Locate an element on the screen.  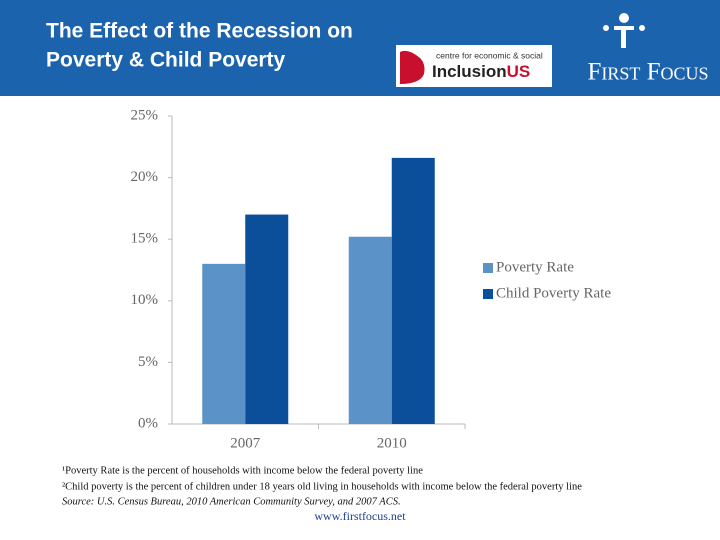
y-tick-label: 10% is located at coordinates (145, 300).